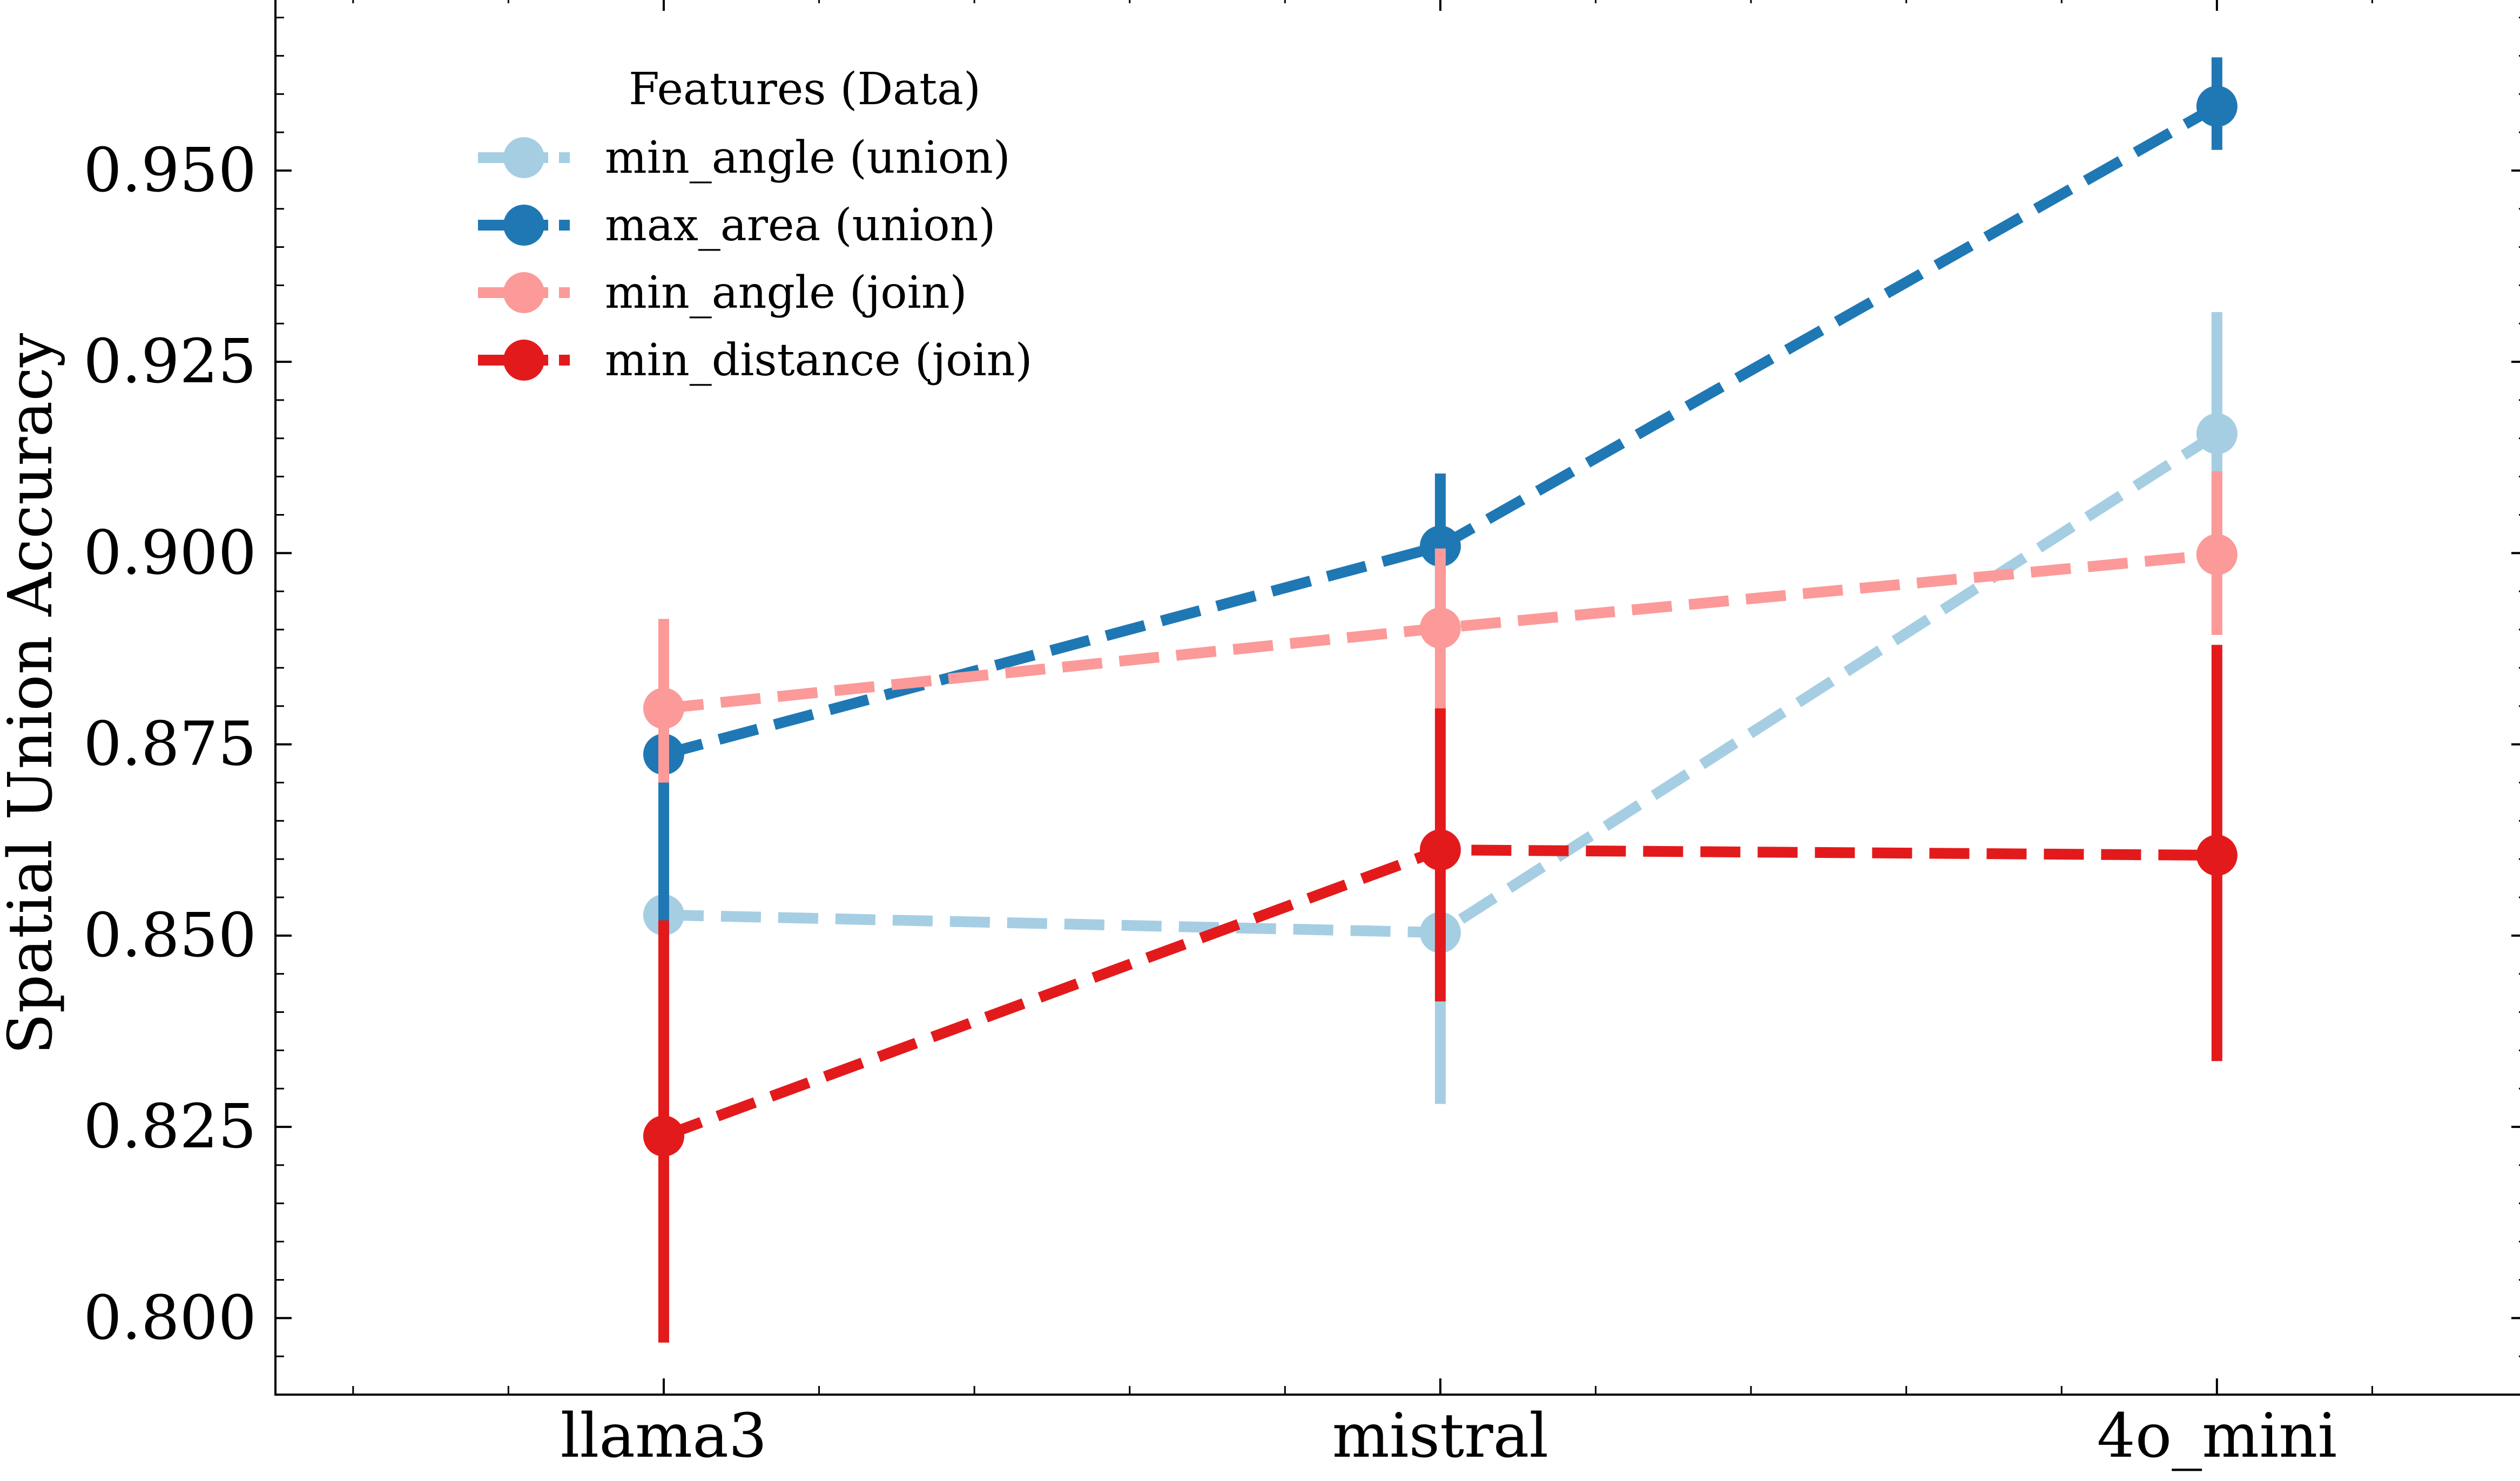 The image size is (2520, 1481). Describe the element at coordinates (819, 360) in the screenshot. I see `legend-label: min_distance (join)` at that location.